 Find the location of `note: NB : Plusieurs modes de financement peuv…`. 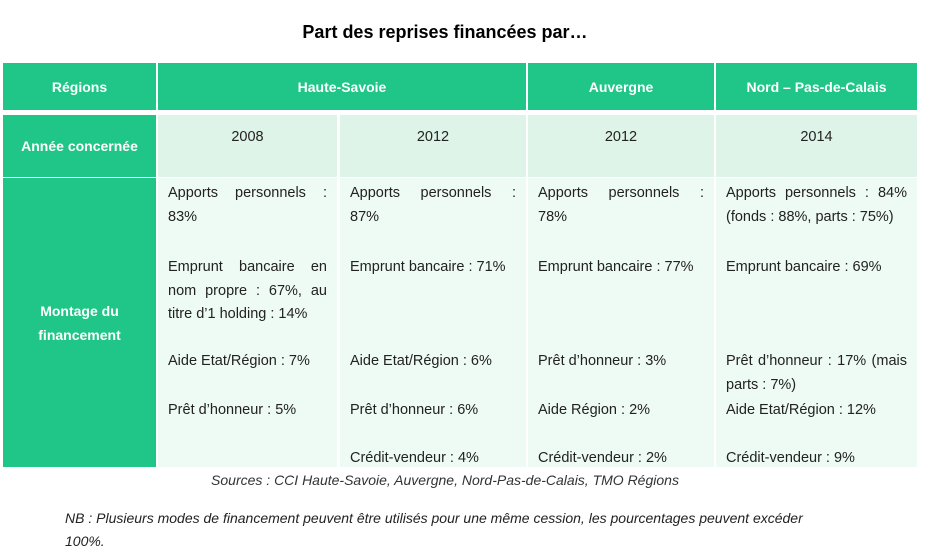

note: NB : Plusieurs modes de financement peuv… is located at coordinates (434, 529).